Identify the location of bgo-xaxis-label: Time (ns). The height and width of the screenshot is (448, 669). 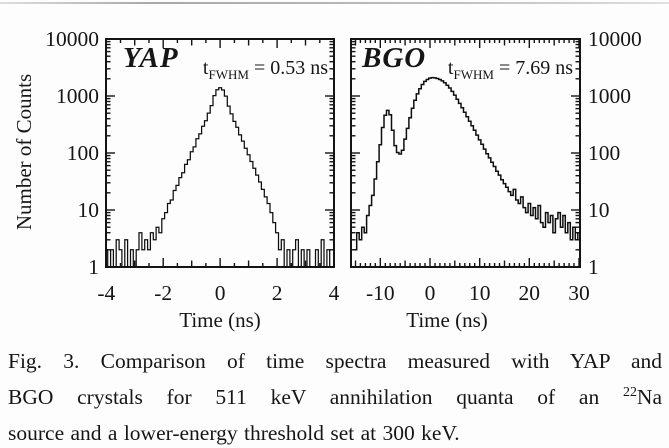
(447, 320).